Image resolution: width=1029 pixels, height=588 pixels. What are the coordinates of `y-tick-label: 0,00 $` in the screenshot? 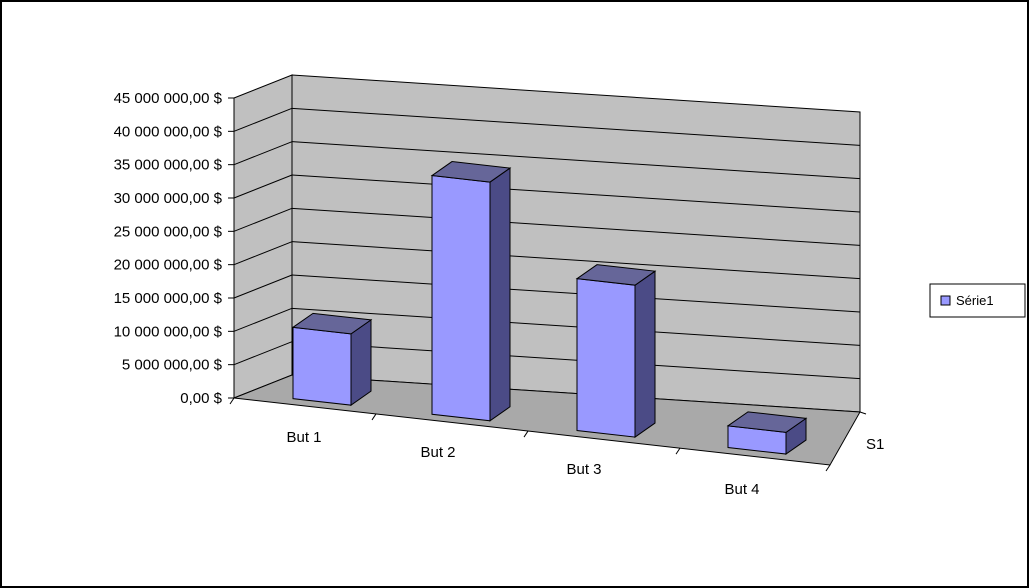 It's located at (201, 398).